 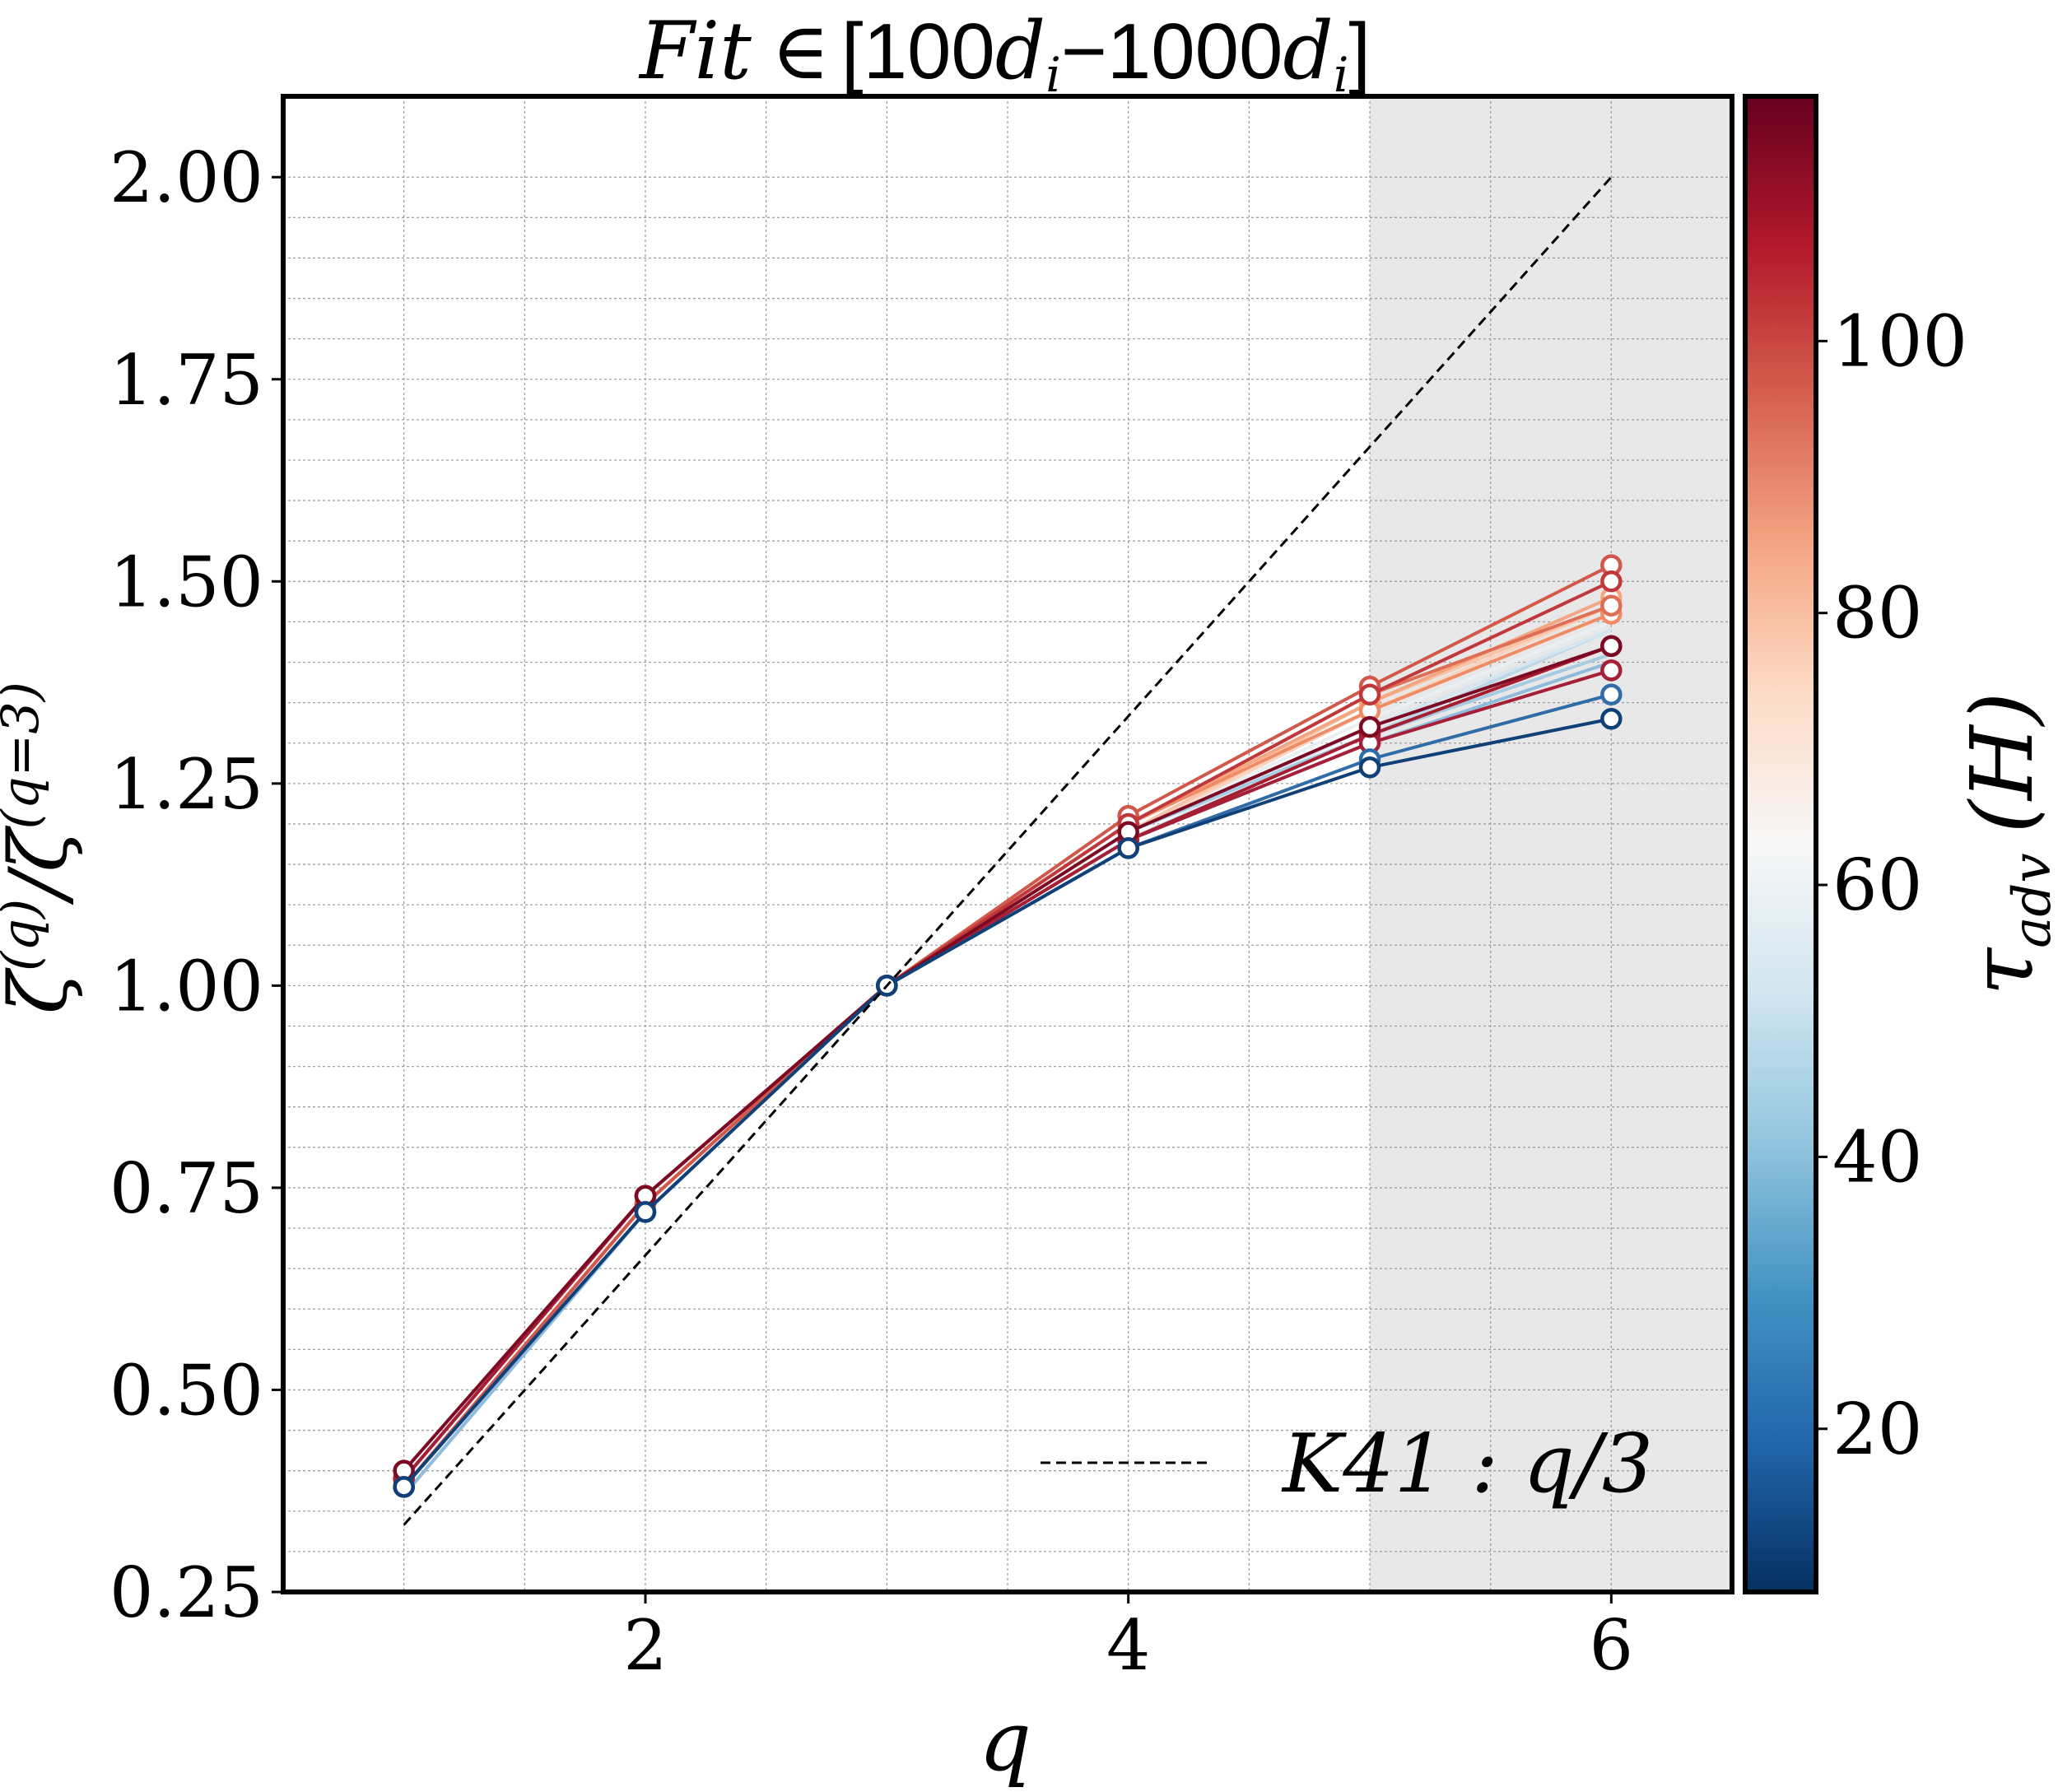 What do you see at coordinates (1780, 844) in the screenshot?
I see `colorbar-gradient` at bounding box center [1780, 844].